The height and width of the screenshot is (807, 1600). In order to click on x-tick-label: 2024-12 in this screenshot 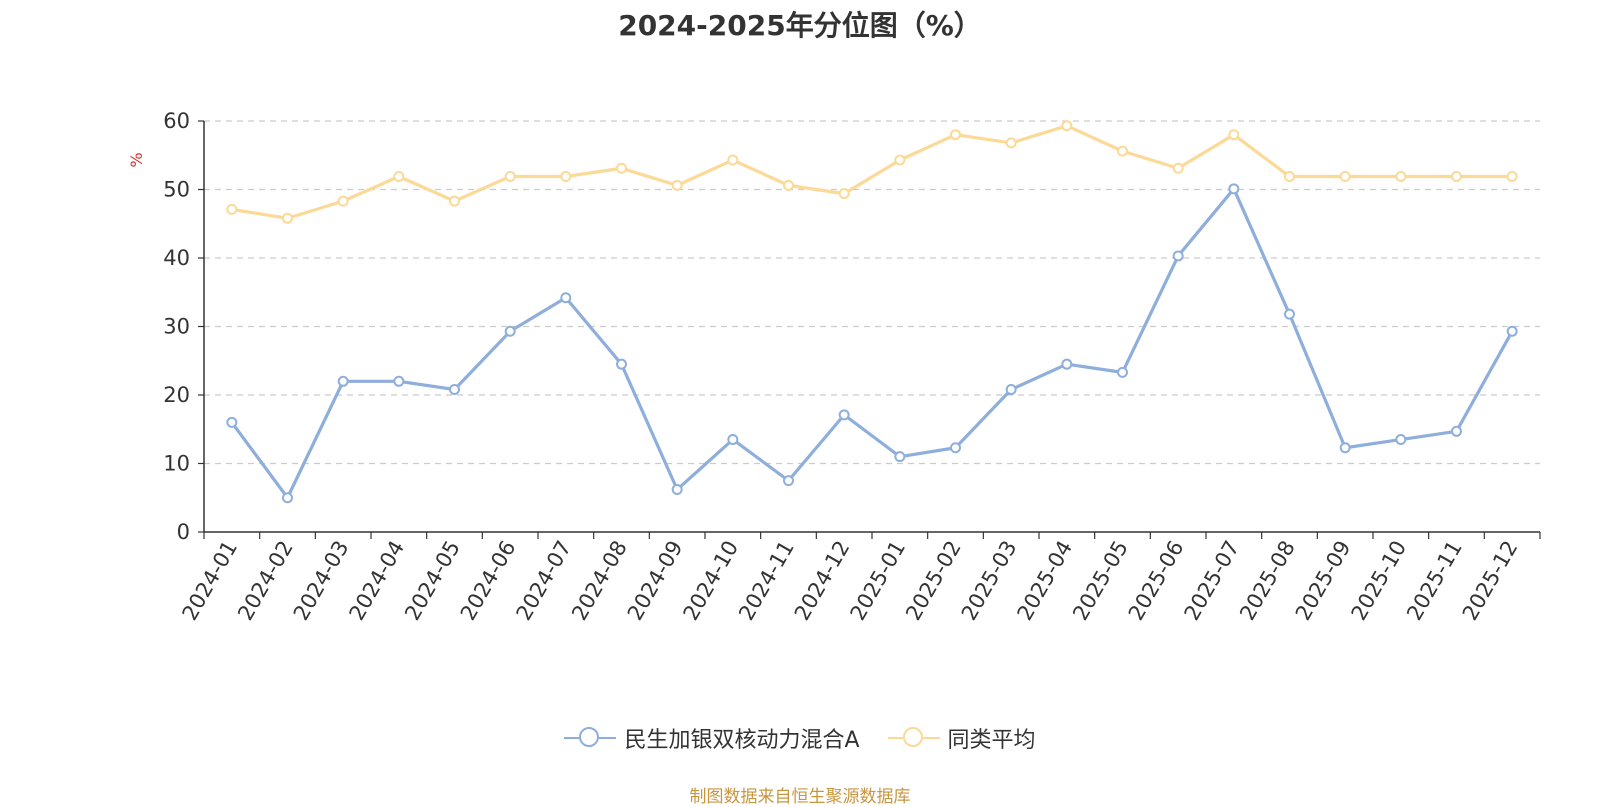, I will do `click(822, 581)`.